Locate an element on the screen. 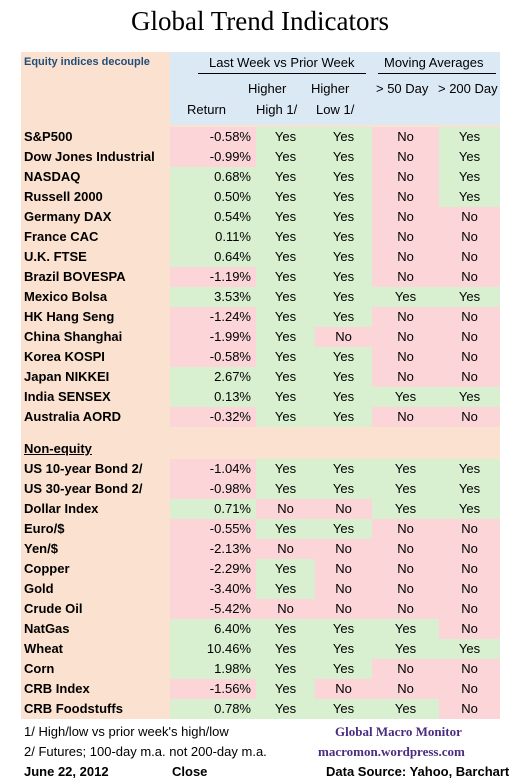  page-title: Global Trend Indicators is located at coordinates (260, 21).